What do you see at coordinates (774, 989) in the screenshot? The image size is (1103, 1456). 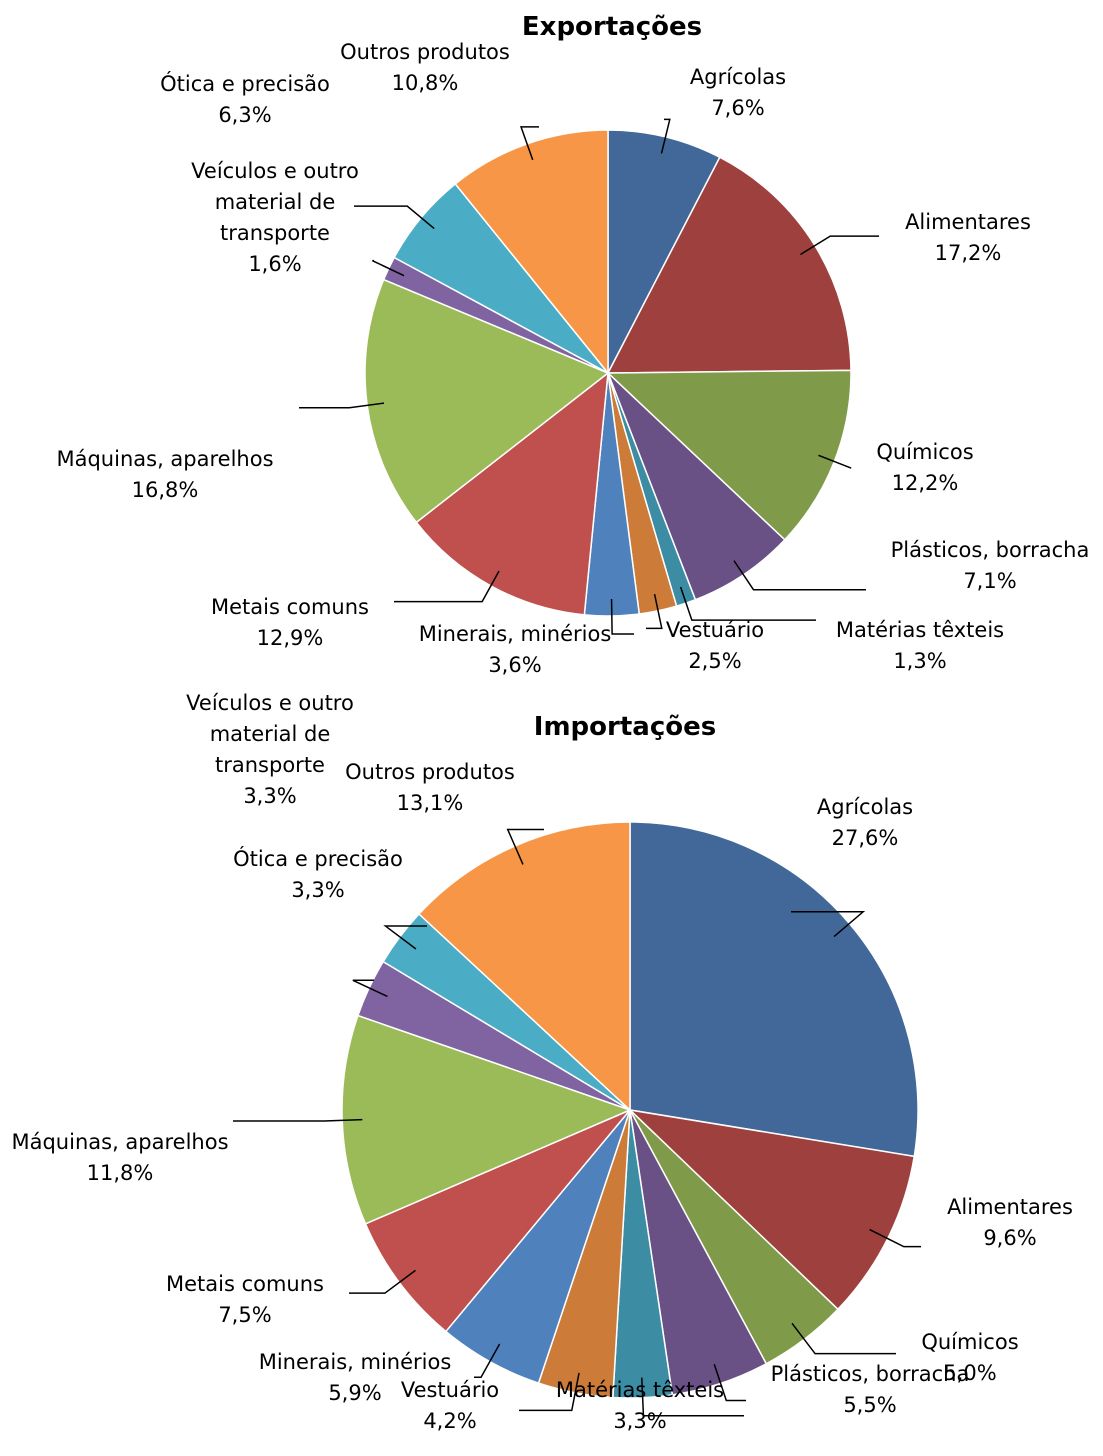 I see `pie-slice` at bounding box center [774, 989].